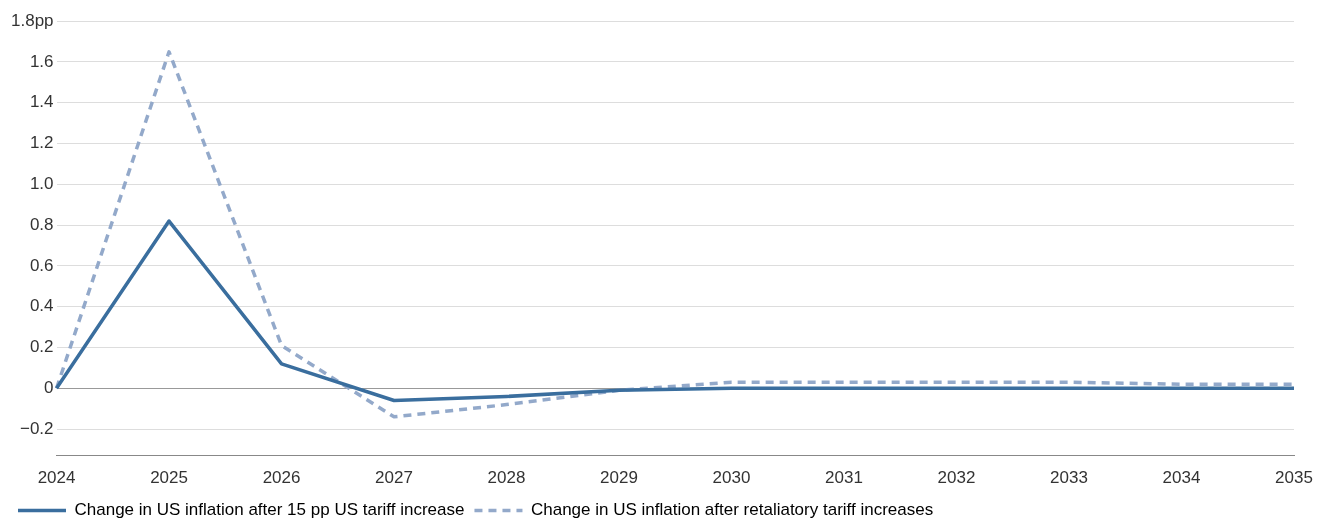  I want to click on y-tick-label: 0.8, so click(41, 224).